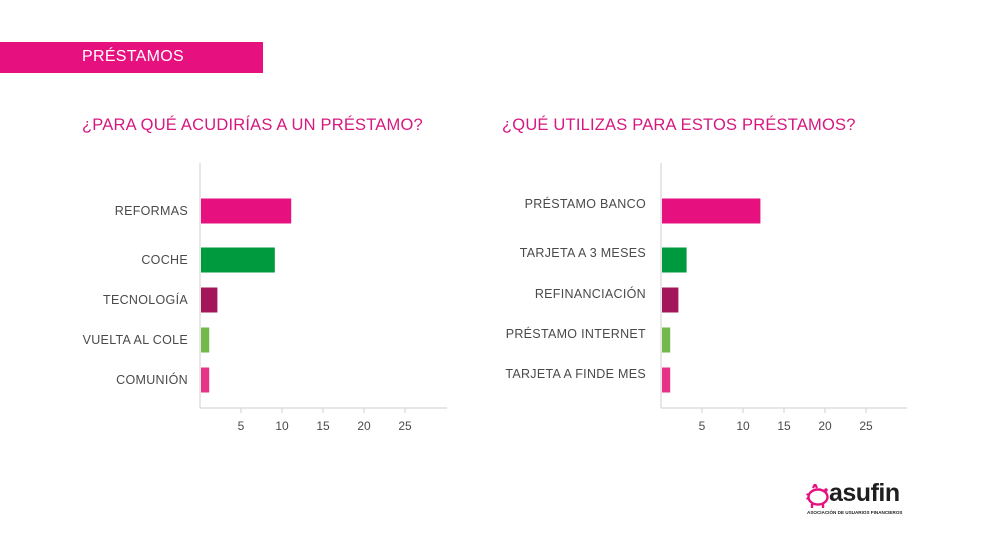 The image size is (990, 557). I want to click on chart-2-category-label: PRÉSTAMO INTERNET, so click(576, 333).